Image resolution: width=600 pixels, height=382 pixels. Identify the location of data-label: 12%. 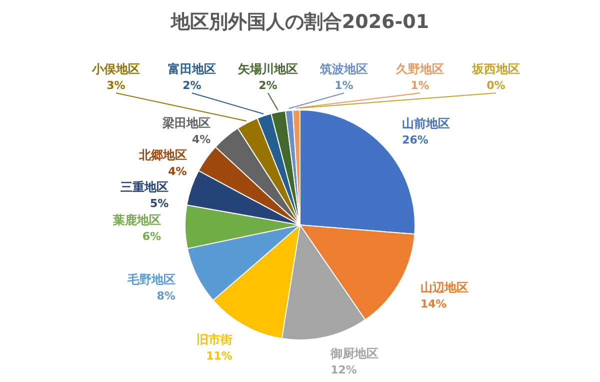
(343, 370).